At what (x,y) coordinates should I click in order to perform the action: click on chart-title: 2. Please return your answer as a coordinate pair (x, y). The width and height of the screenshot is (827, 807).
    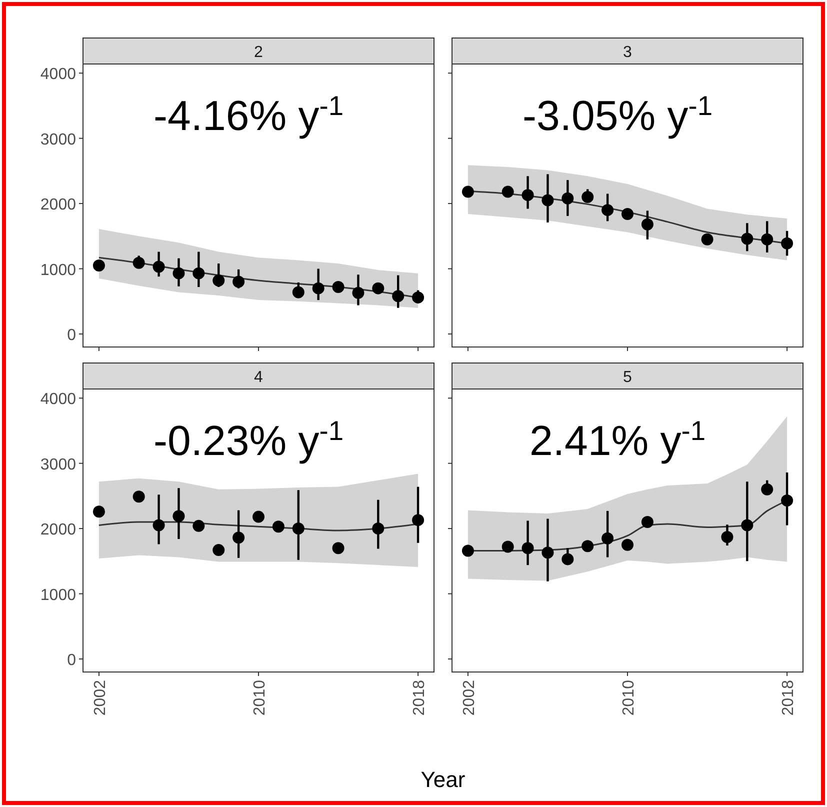
    Looking at the image, I should click on (259, 52).